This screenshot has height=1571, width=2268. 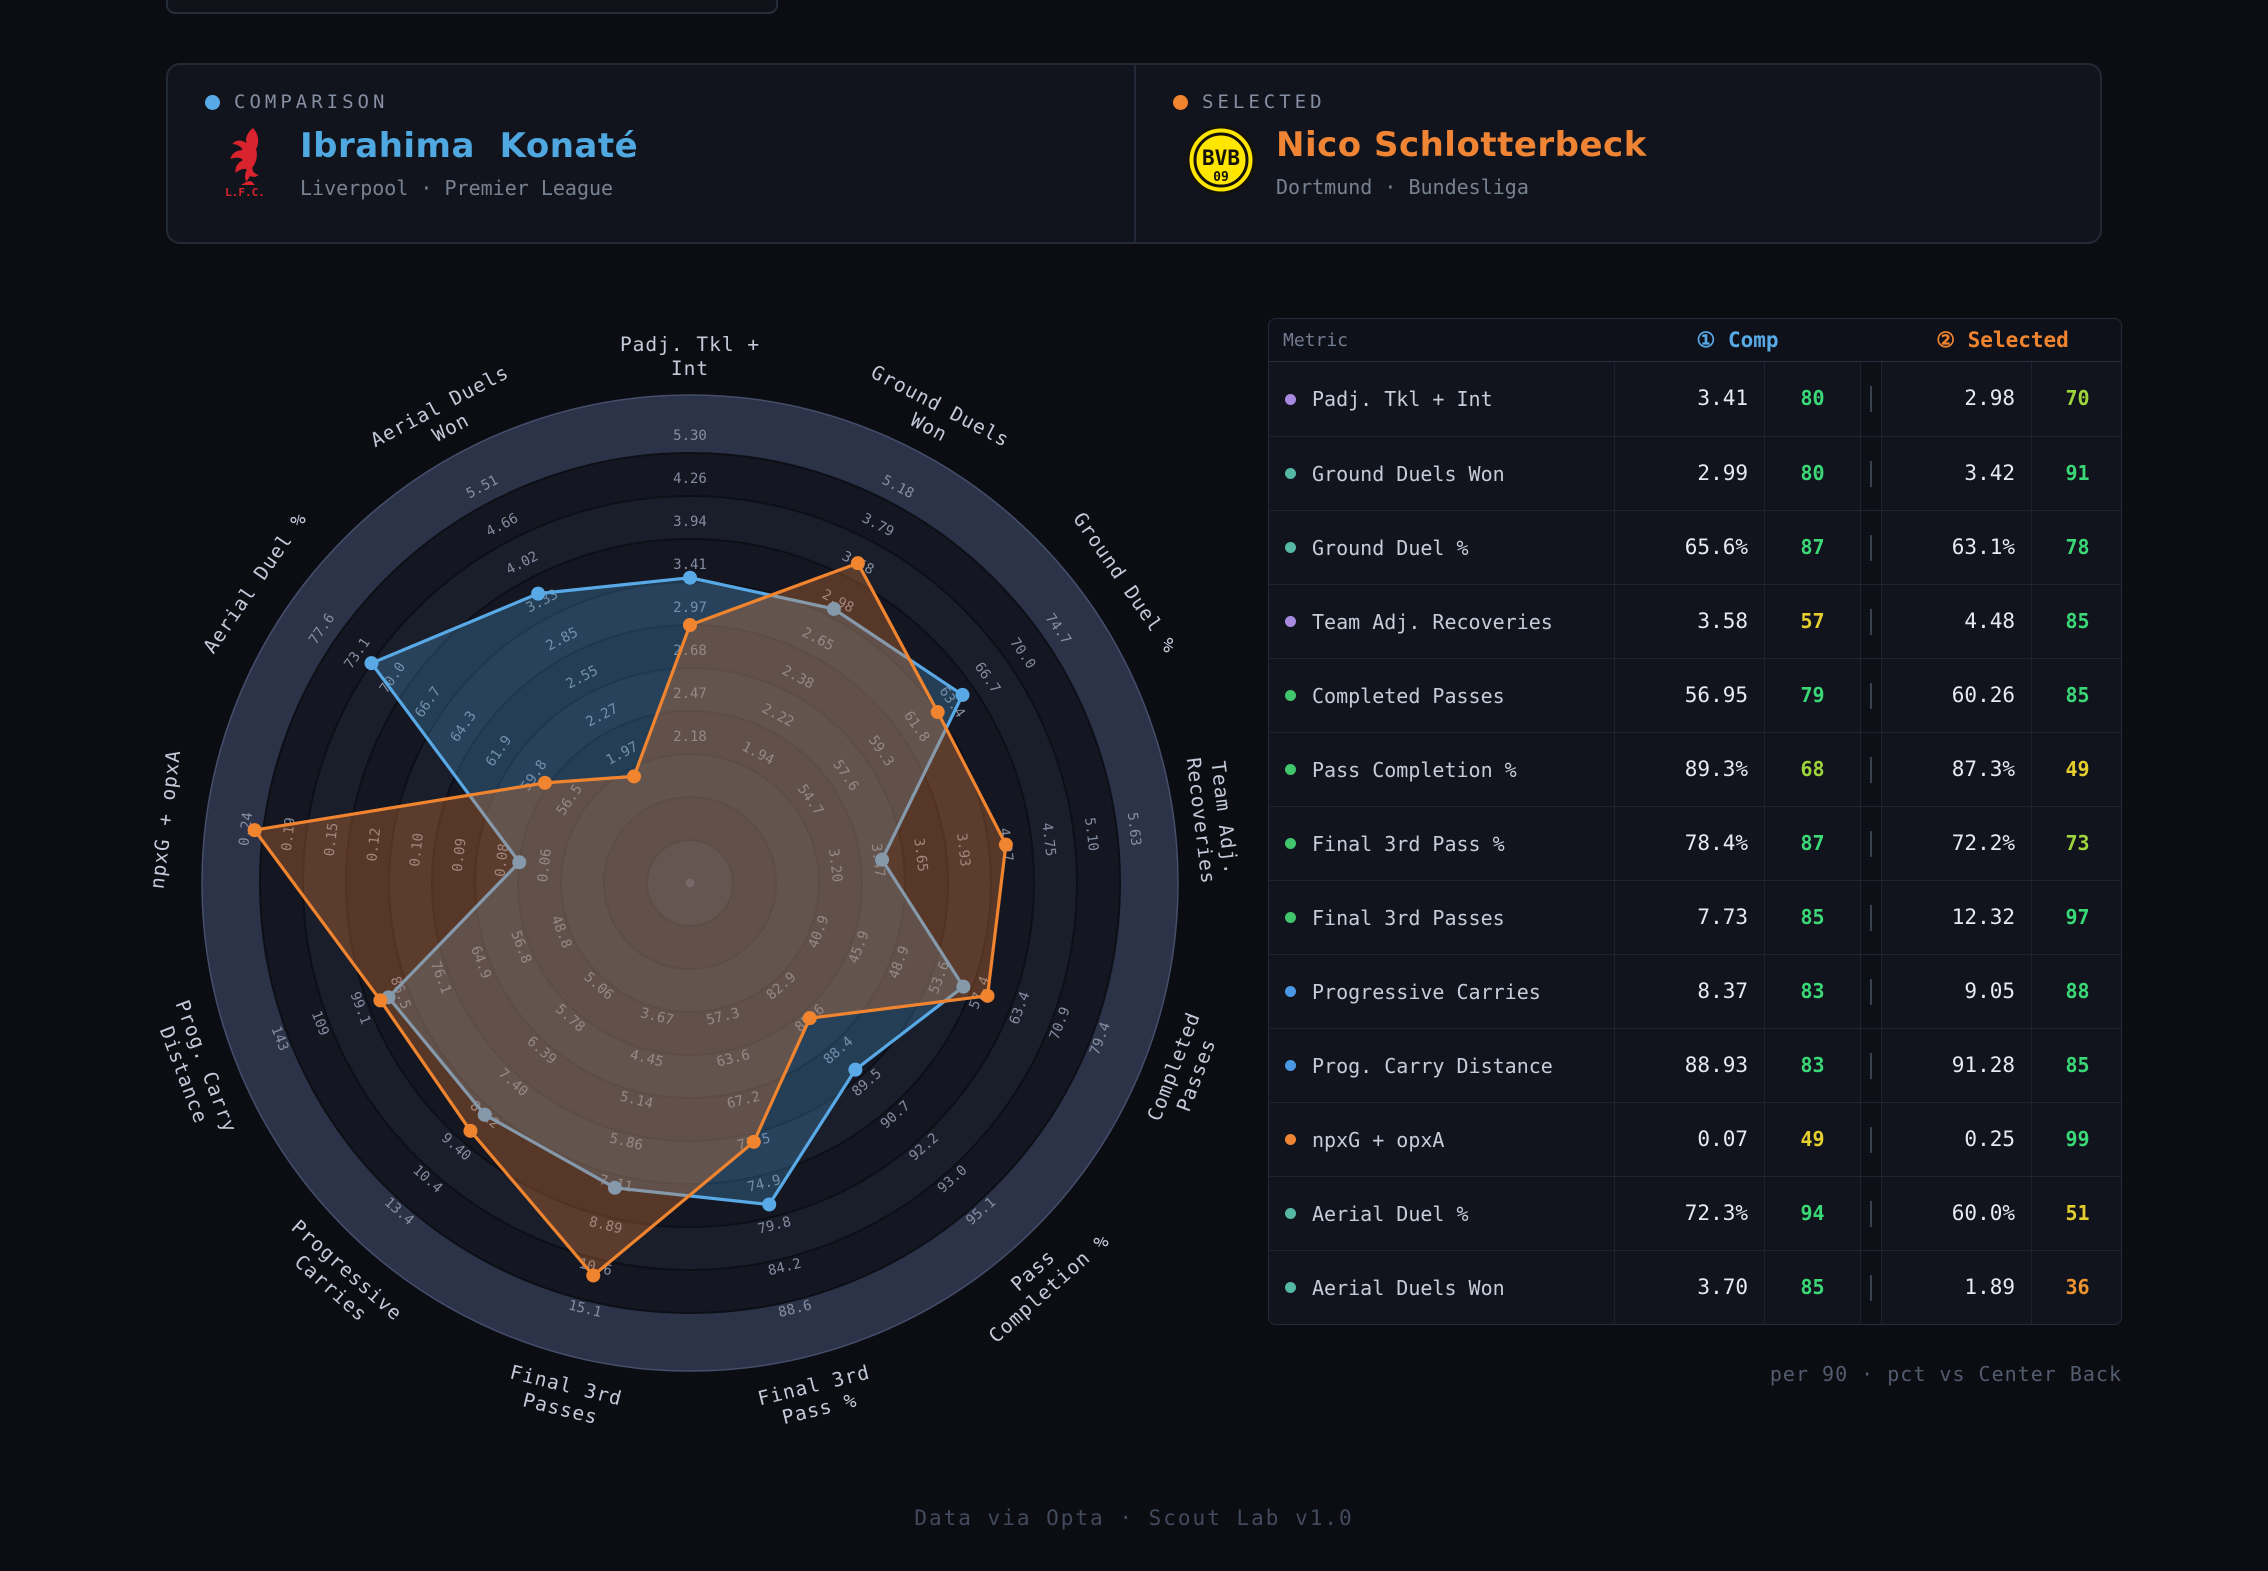 I want to click on comp-value: 88.93, so click(x=1690, y=1065).